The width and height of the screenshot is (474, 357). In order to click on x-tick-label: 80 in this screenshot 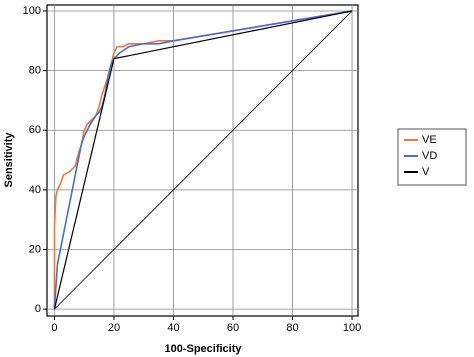, I will do `click(292, 328)`.